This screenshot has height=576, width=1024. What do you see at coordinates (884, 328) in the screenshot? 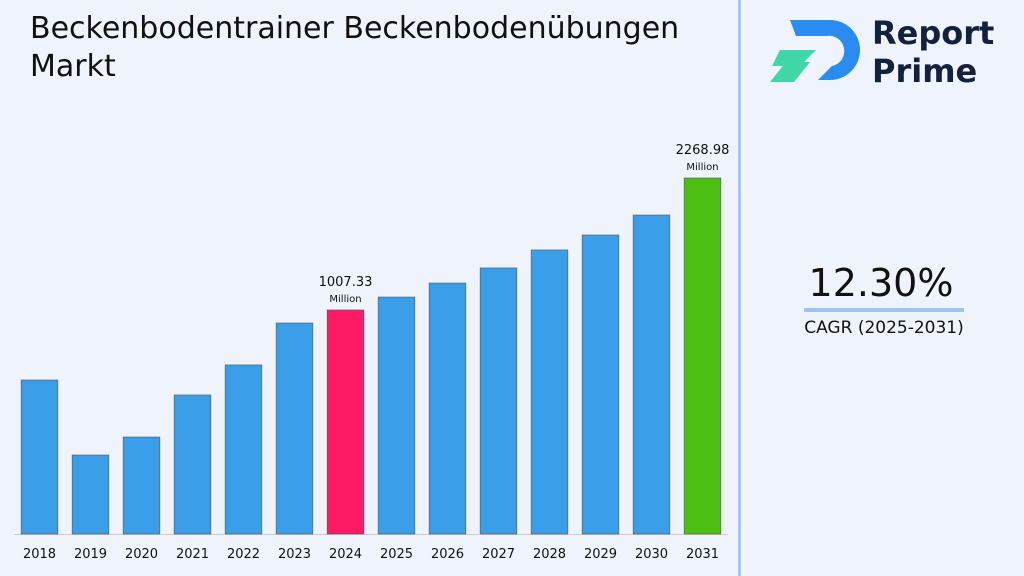
I see `cagr-label: CAGR (2025-2031)` at bounding box center [884, 328].